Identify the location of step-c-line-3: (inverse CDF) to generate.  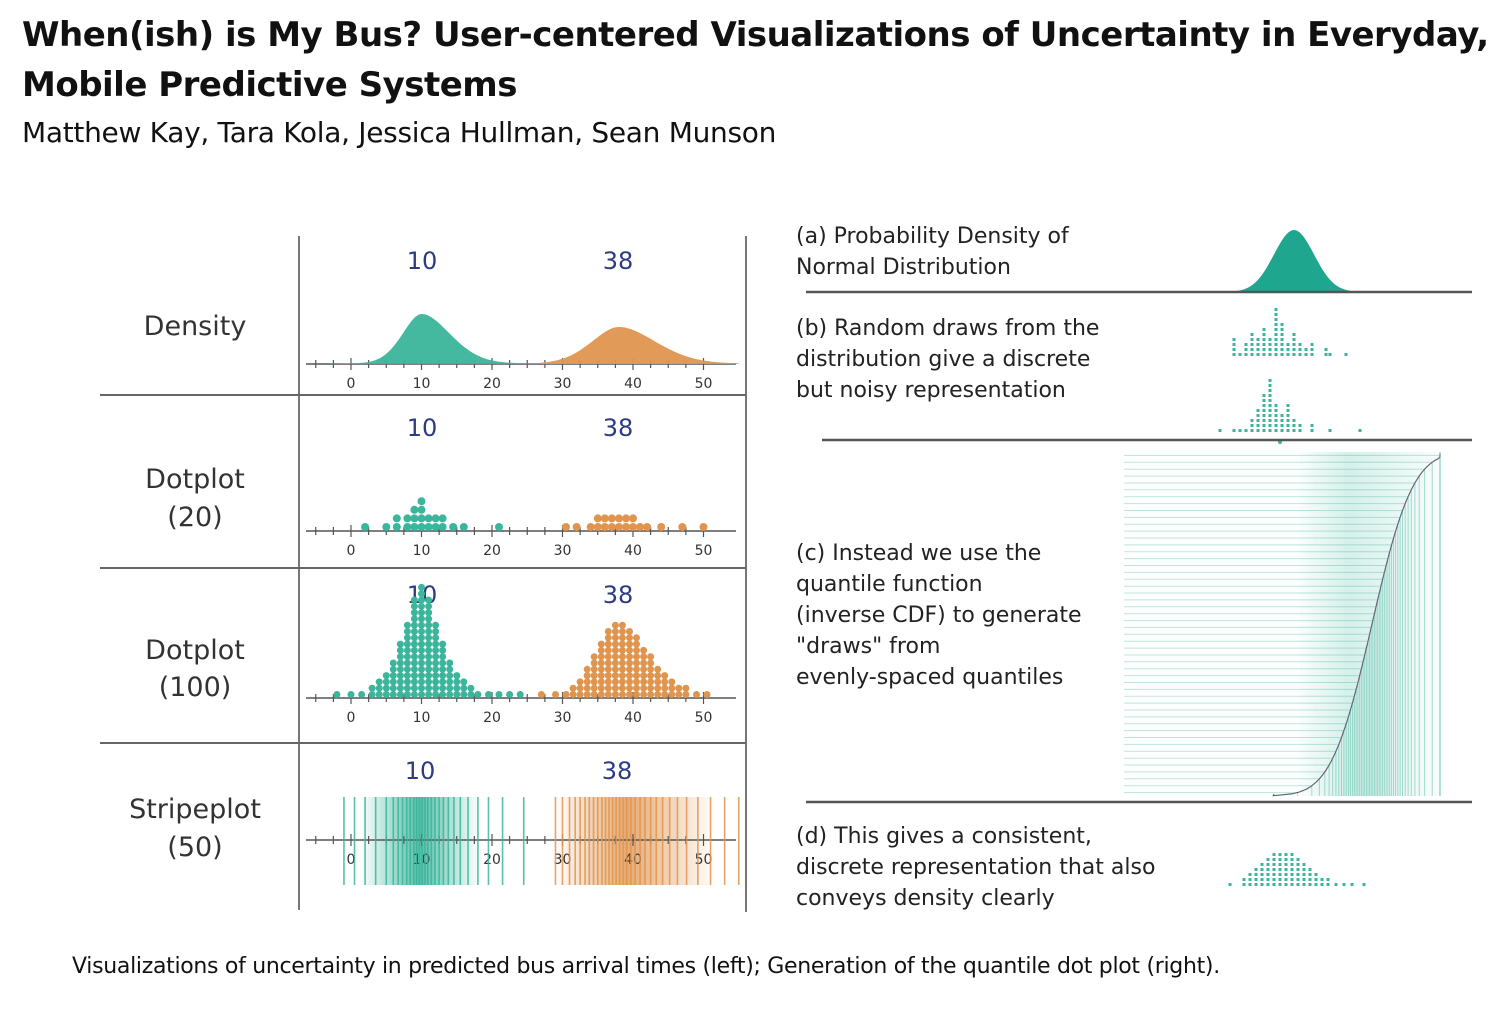
(939, 615).